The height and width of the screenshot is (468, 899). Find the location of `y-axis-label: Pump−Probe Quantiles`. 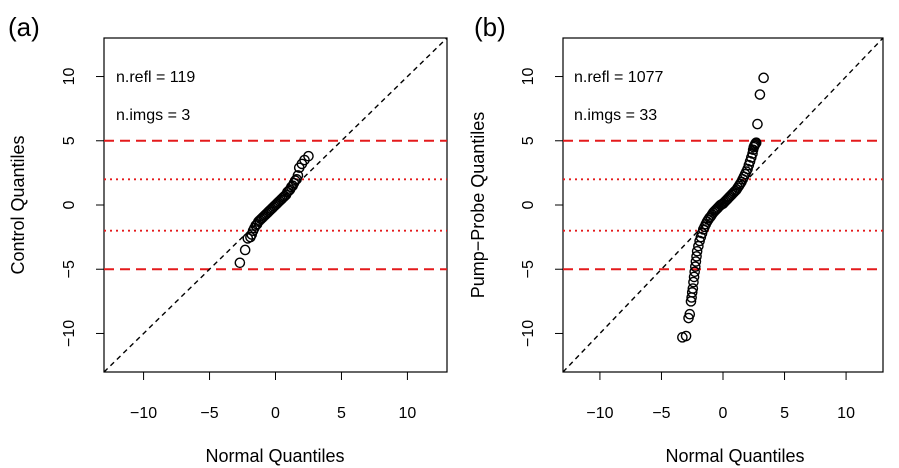

y-axis-label: Pump−Probe Quantiles is located at coordinates (478, 205).